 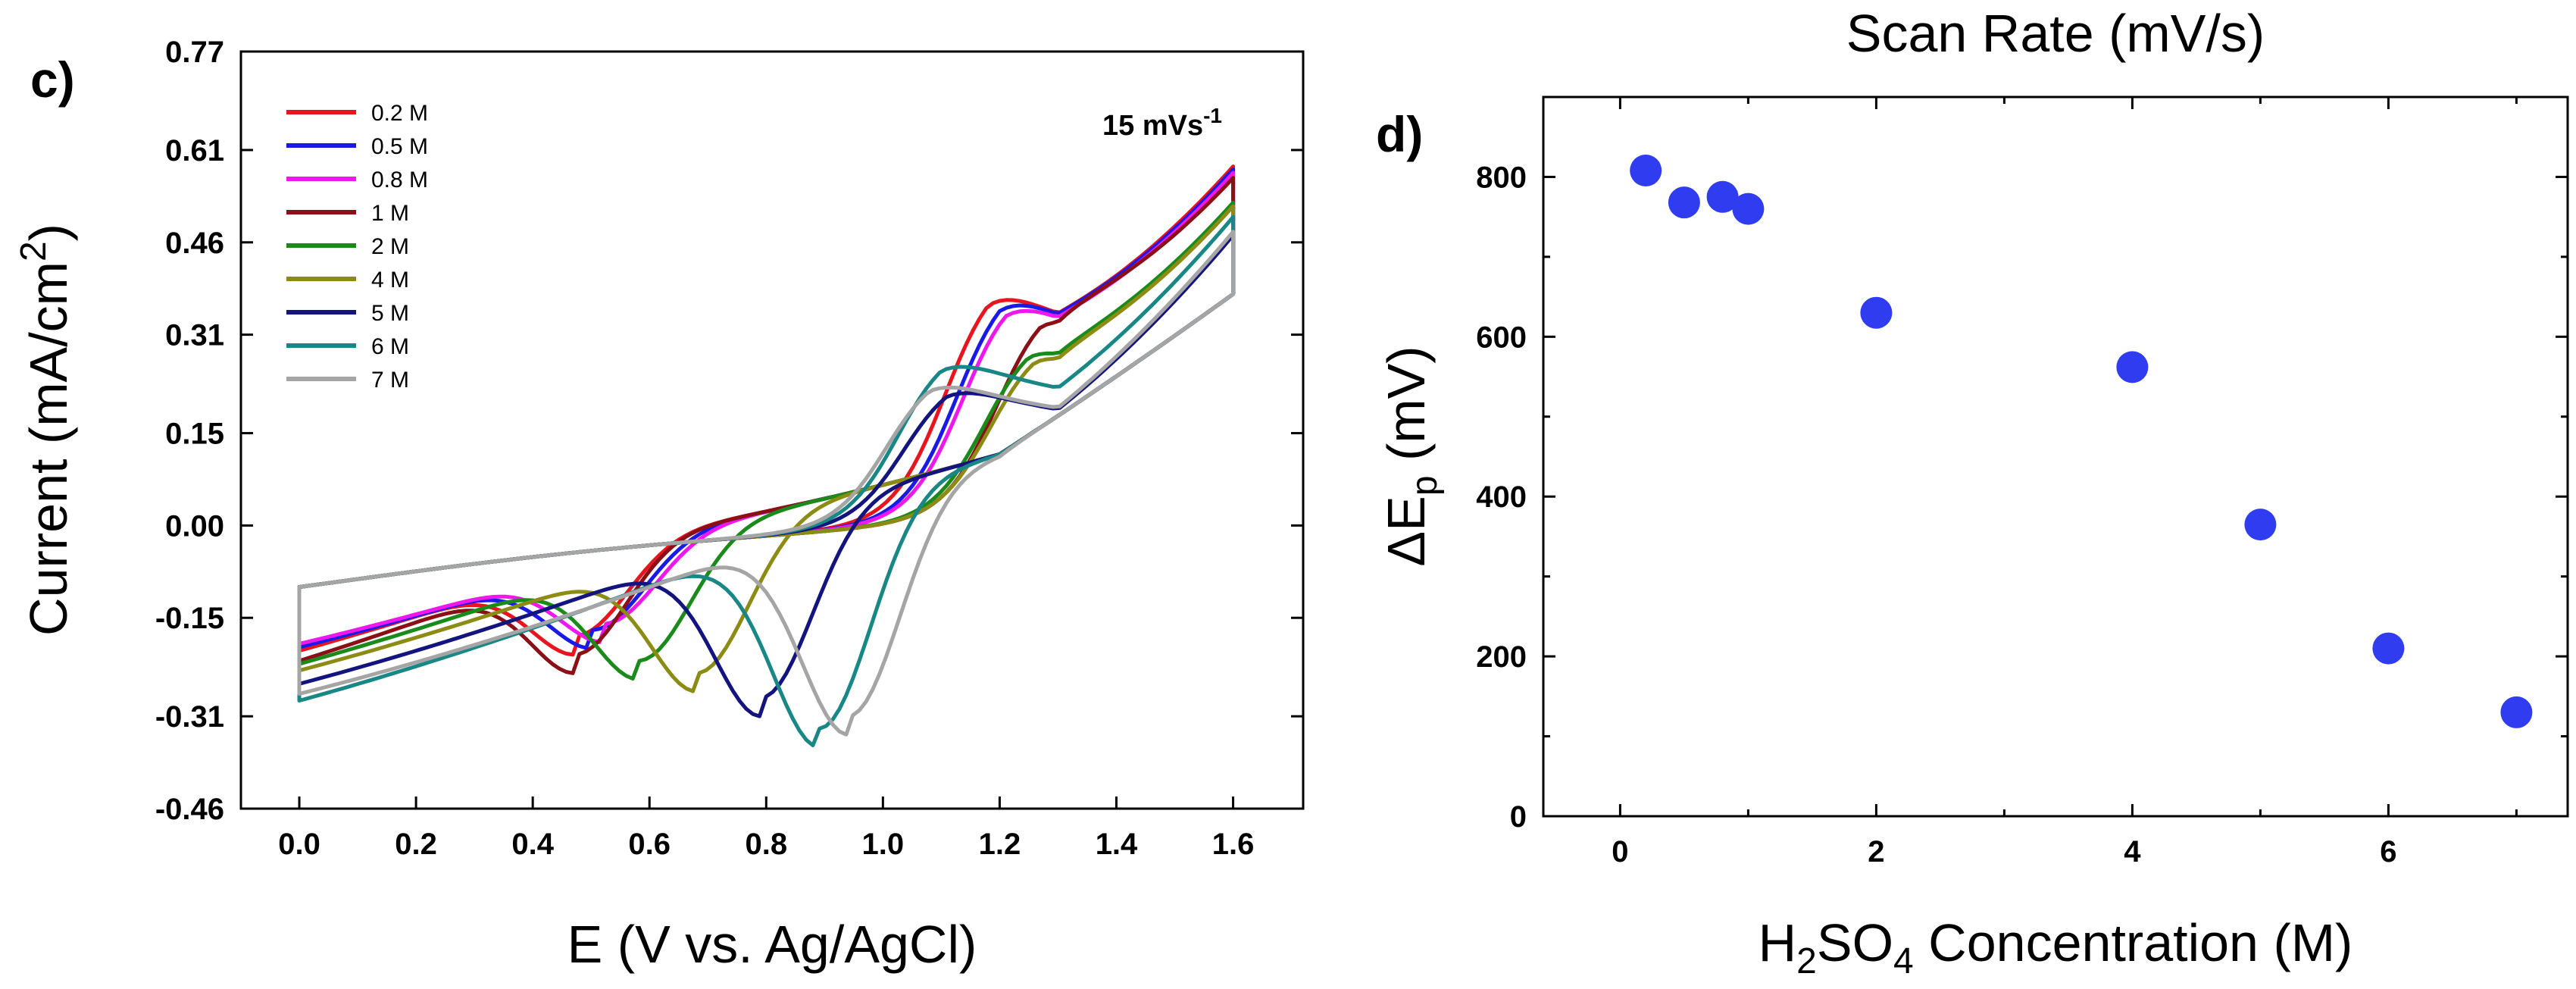 What do you see at coordinates (390, 280) in the screenshot?
I see `legend-label: 4 M` at bounding box center [390, 280].